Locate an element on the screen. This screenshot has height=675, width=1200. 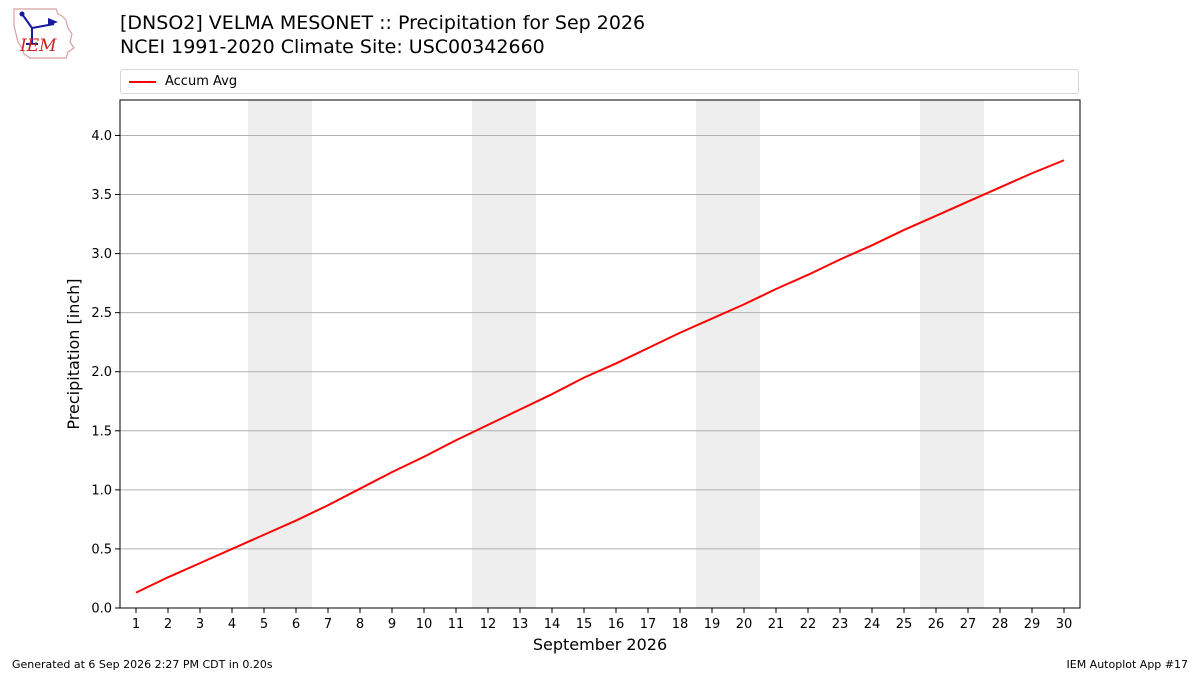
x-tick-label: 1 is located at coordinates (136, 624).